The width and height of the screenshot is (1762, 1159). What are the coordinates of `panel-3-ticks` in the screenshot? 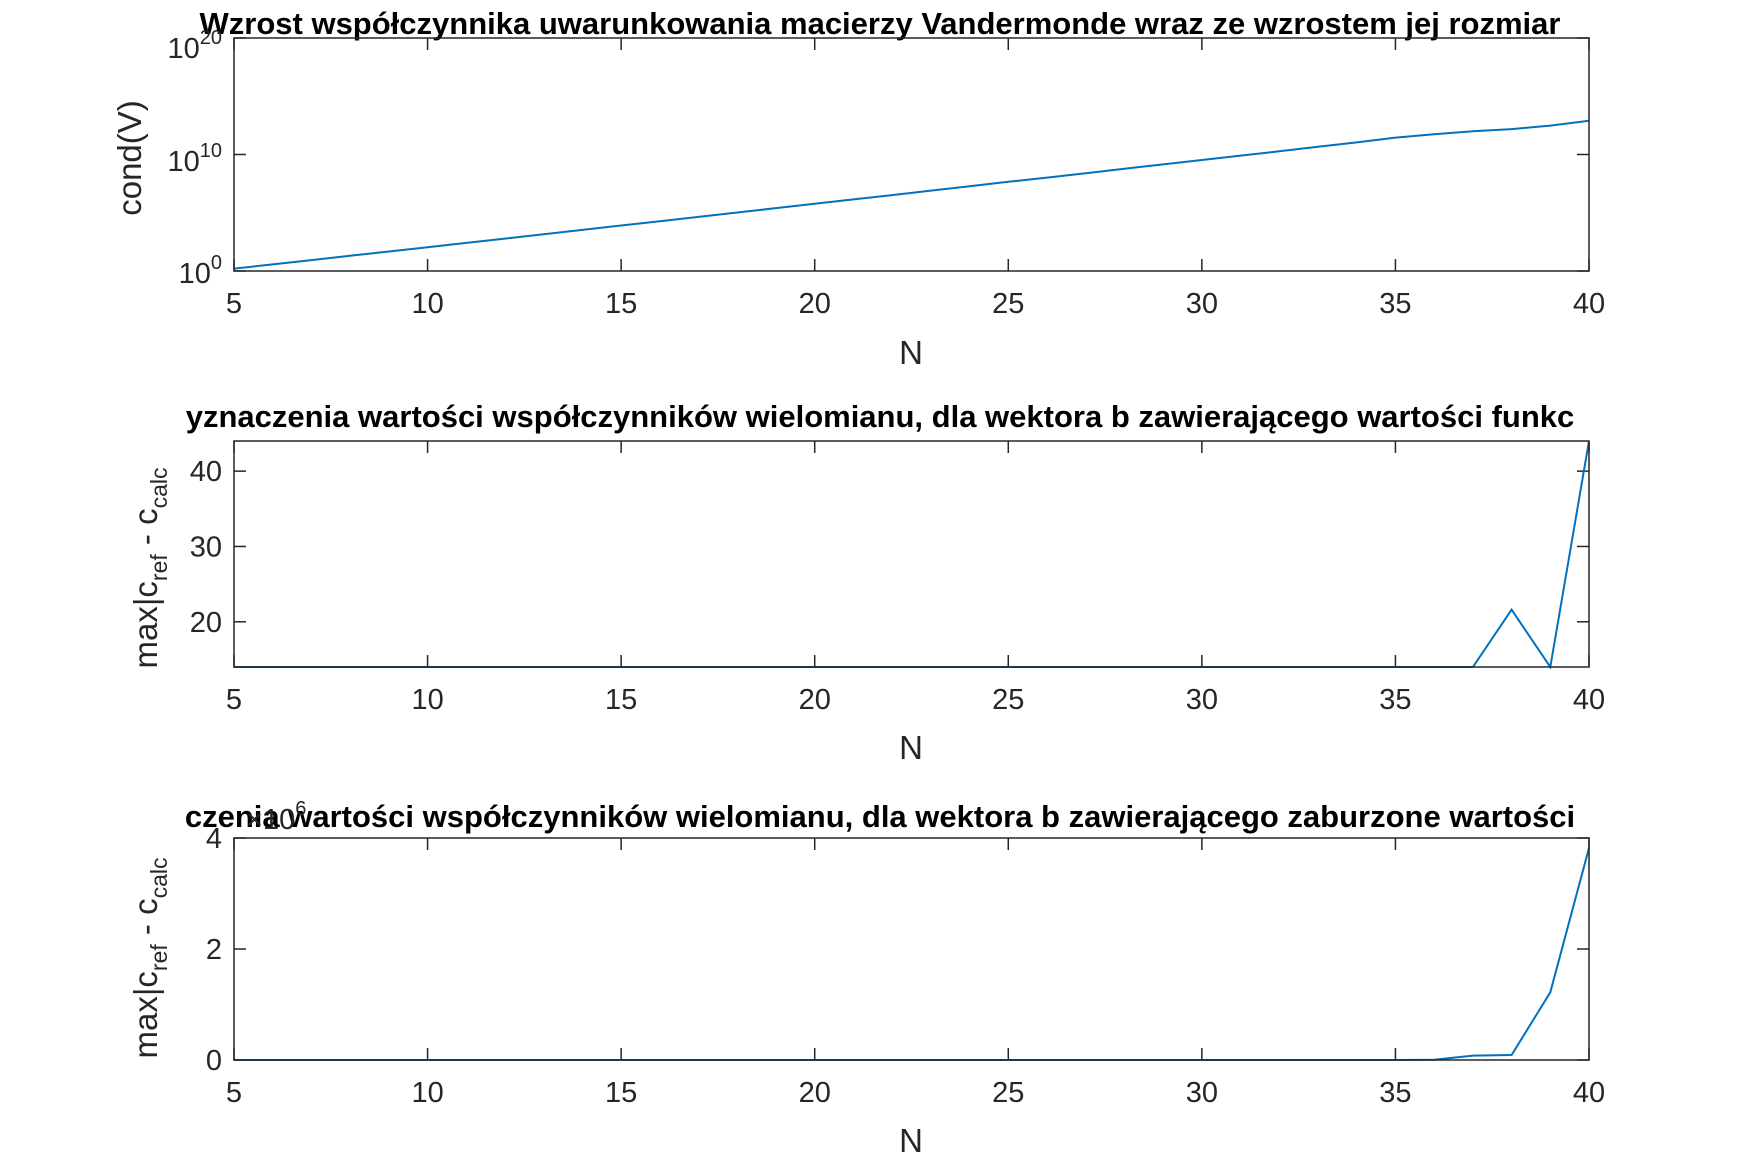 It's located at (911, 949).